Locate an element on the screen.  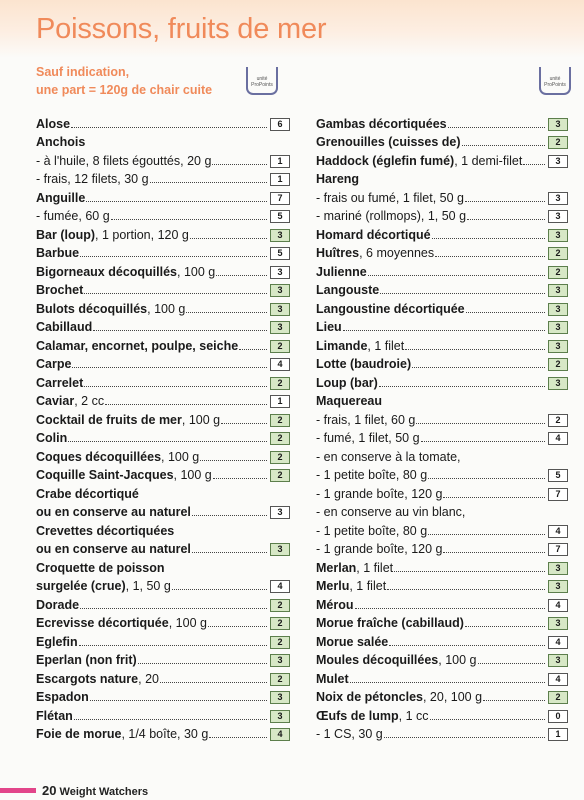
food-label: Morue salée is located at coordinates (352, 642).